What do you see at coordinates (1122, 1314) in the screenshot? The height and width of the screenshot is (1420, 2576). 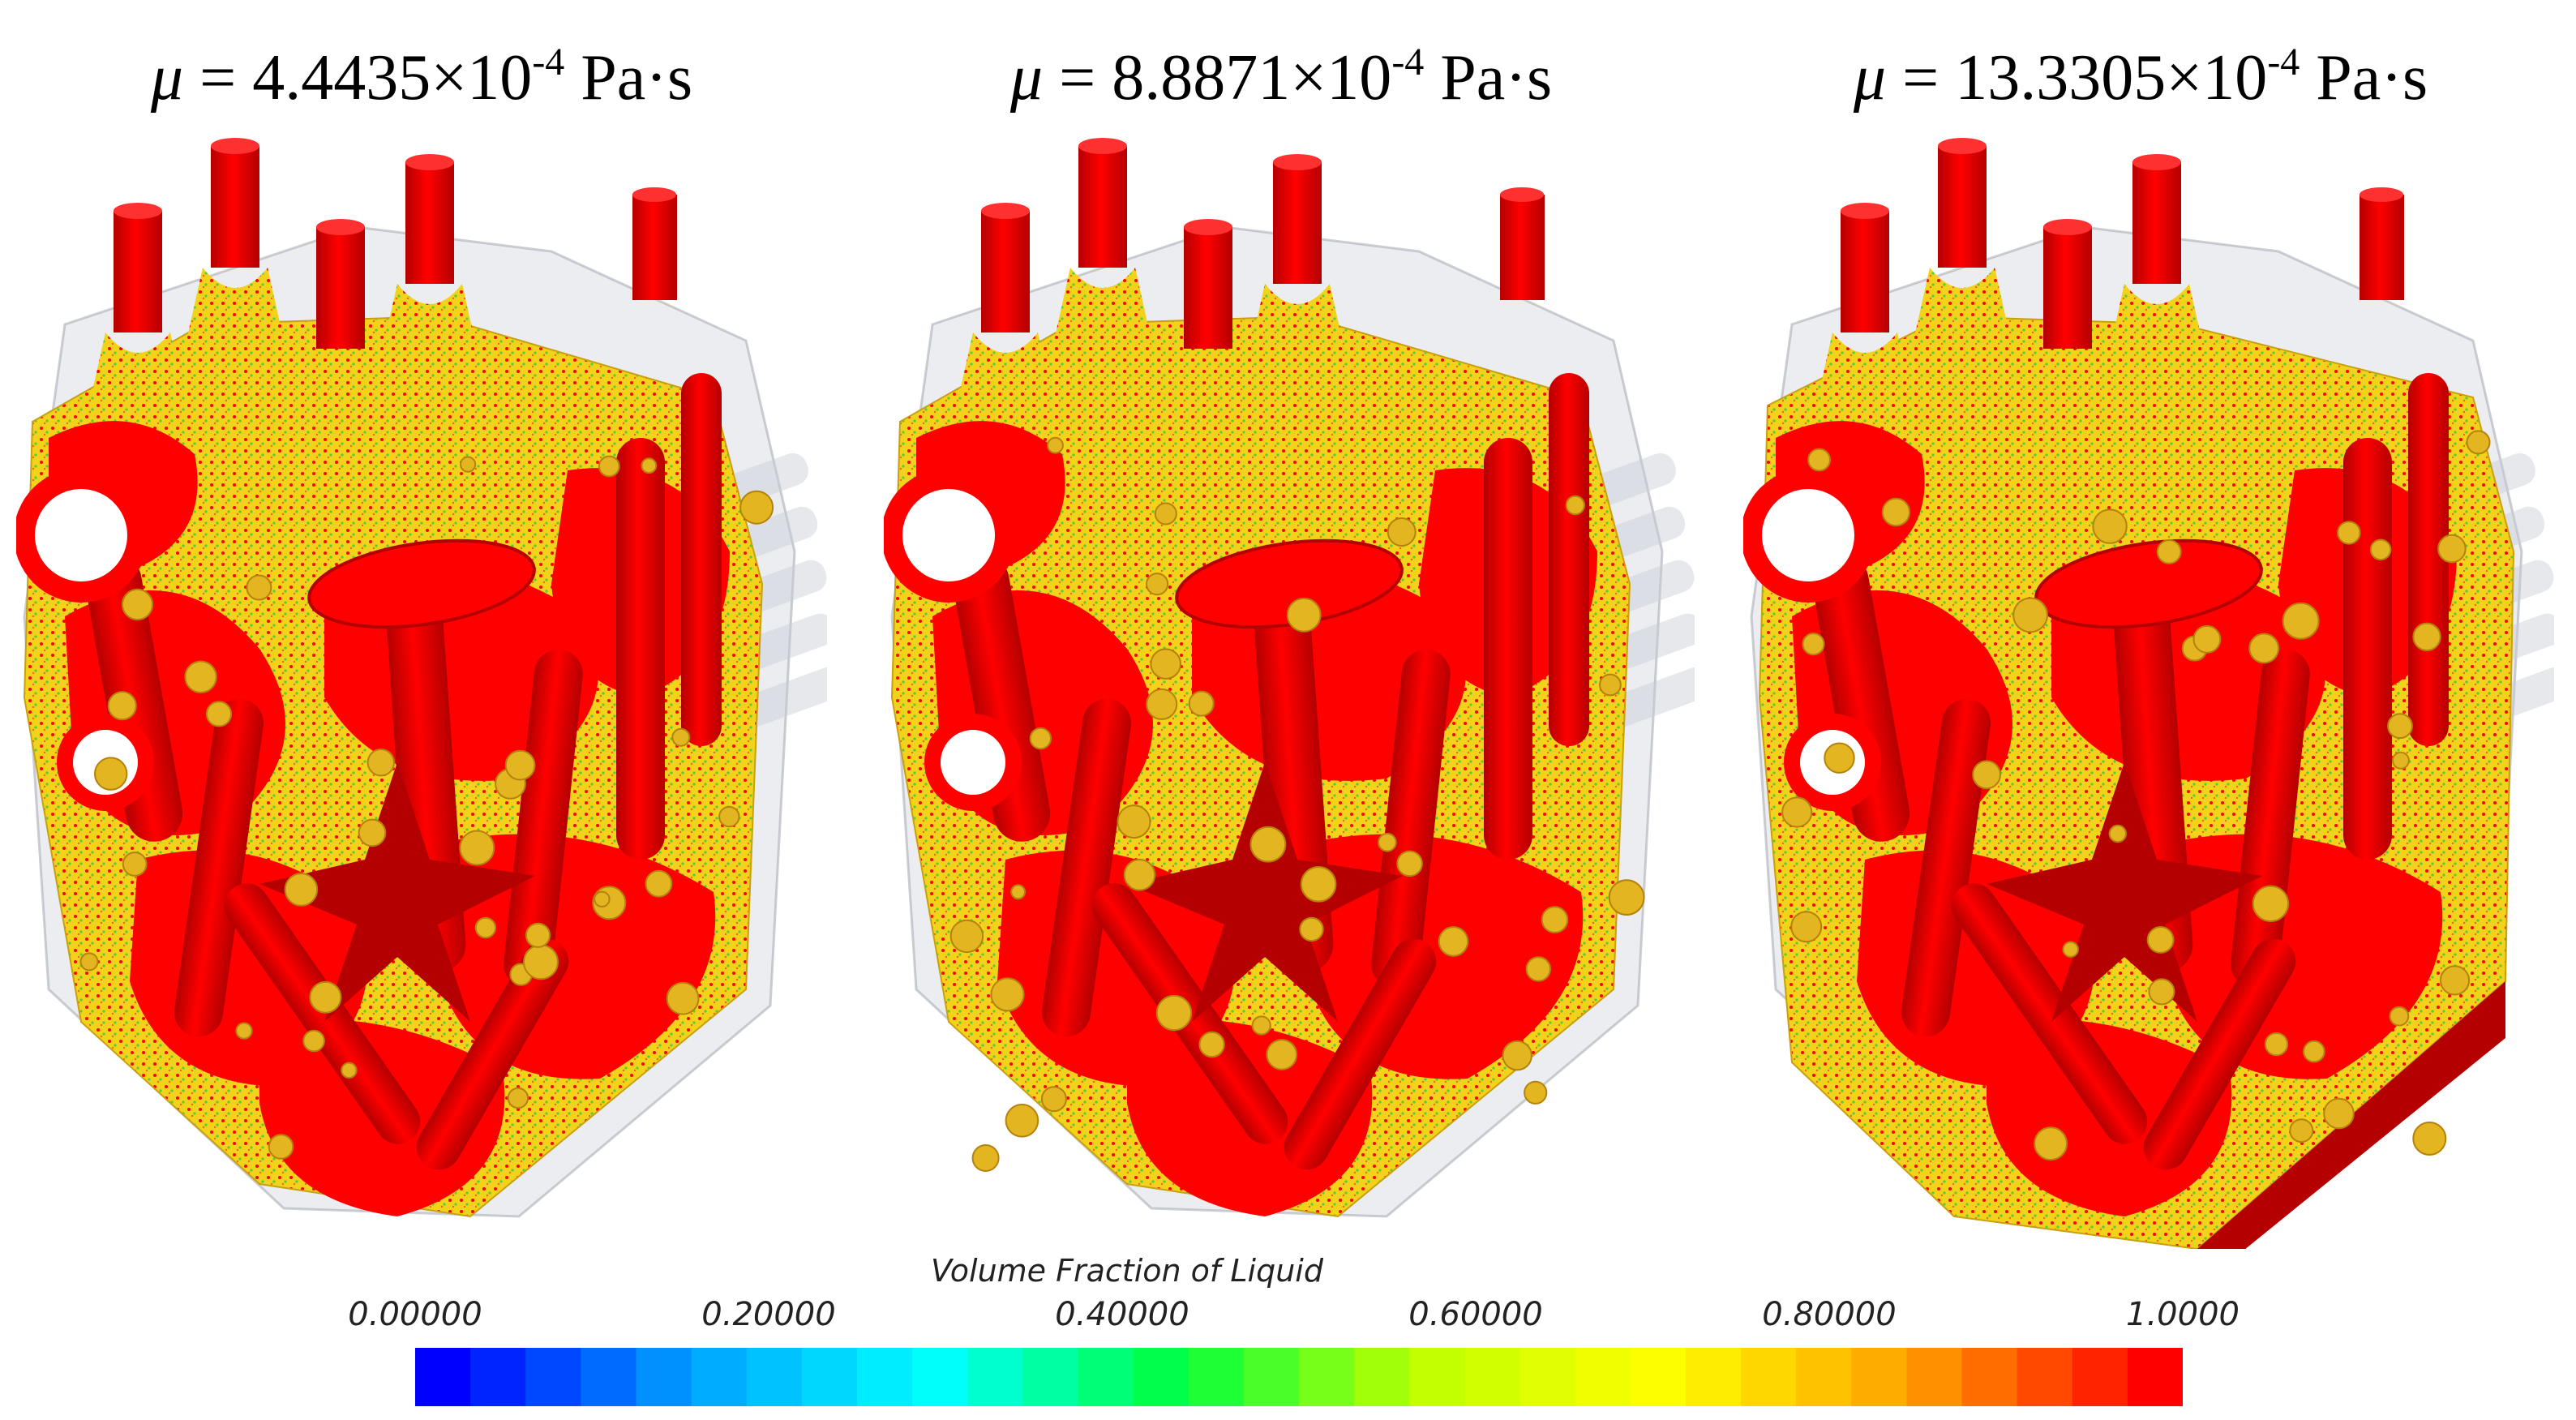 I see `legend-tick-2: 0.40000` at bounding box center [1122, 1314].